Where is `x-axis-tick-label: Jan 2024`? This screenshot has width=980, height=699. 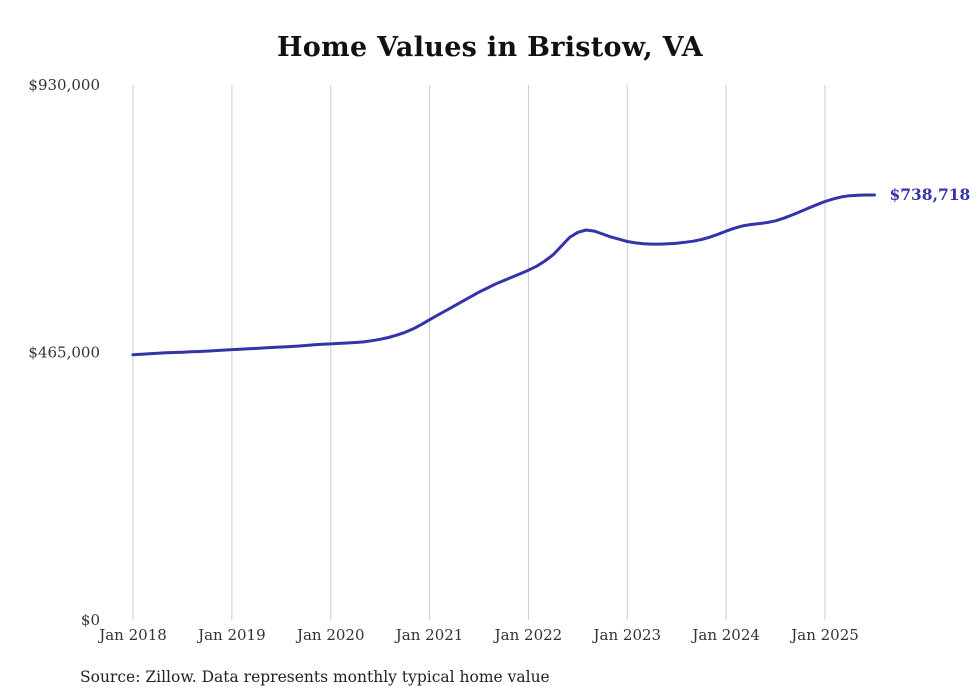
x-axis-tick-label: Jan 2024 is located at coordinates (725, 635).